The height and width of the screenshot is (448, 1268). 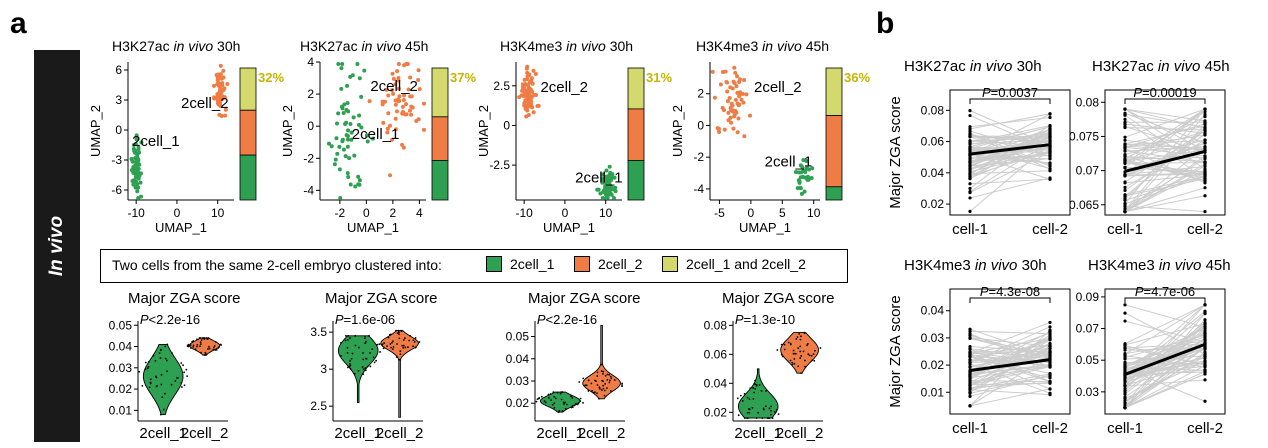 What do you see at coordinates (677, 131) in the screenshot?
I see `umap4-ylabel: UMAP_2` at bounding box center [677, 131].